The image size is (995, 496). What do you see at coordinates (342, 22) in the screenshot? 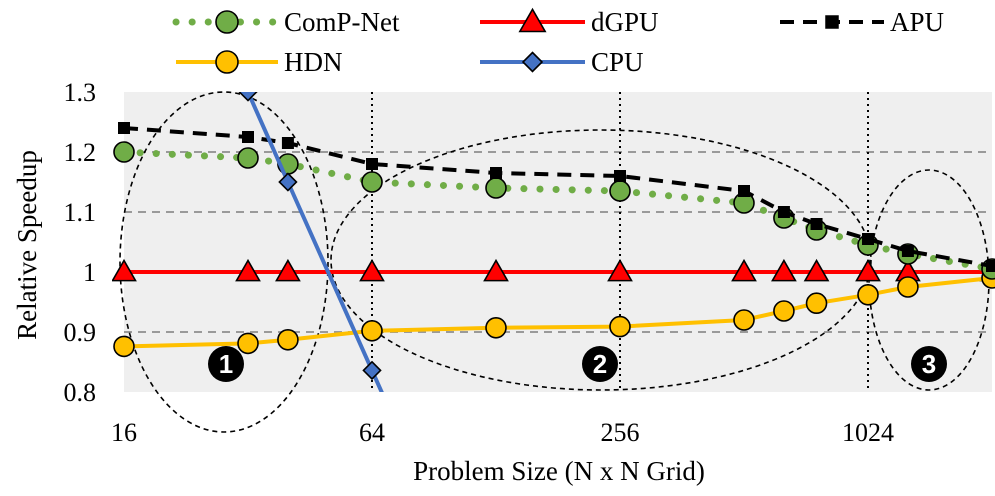
I see `legend-label: ComP-Net` at bounding box center [342, 22].